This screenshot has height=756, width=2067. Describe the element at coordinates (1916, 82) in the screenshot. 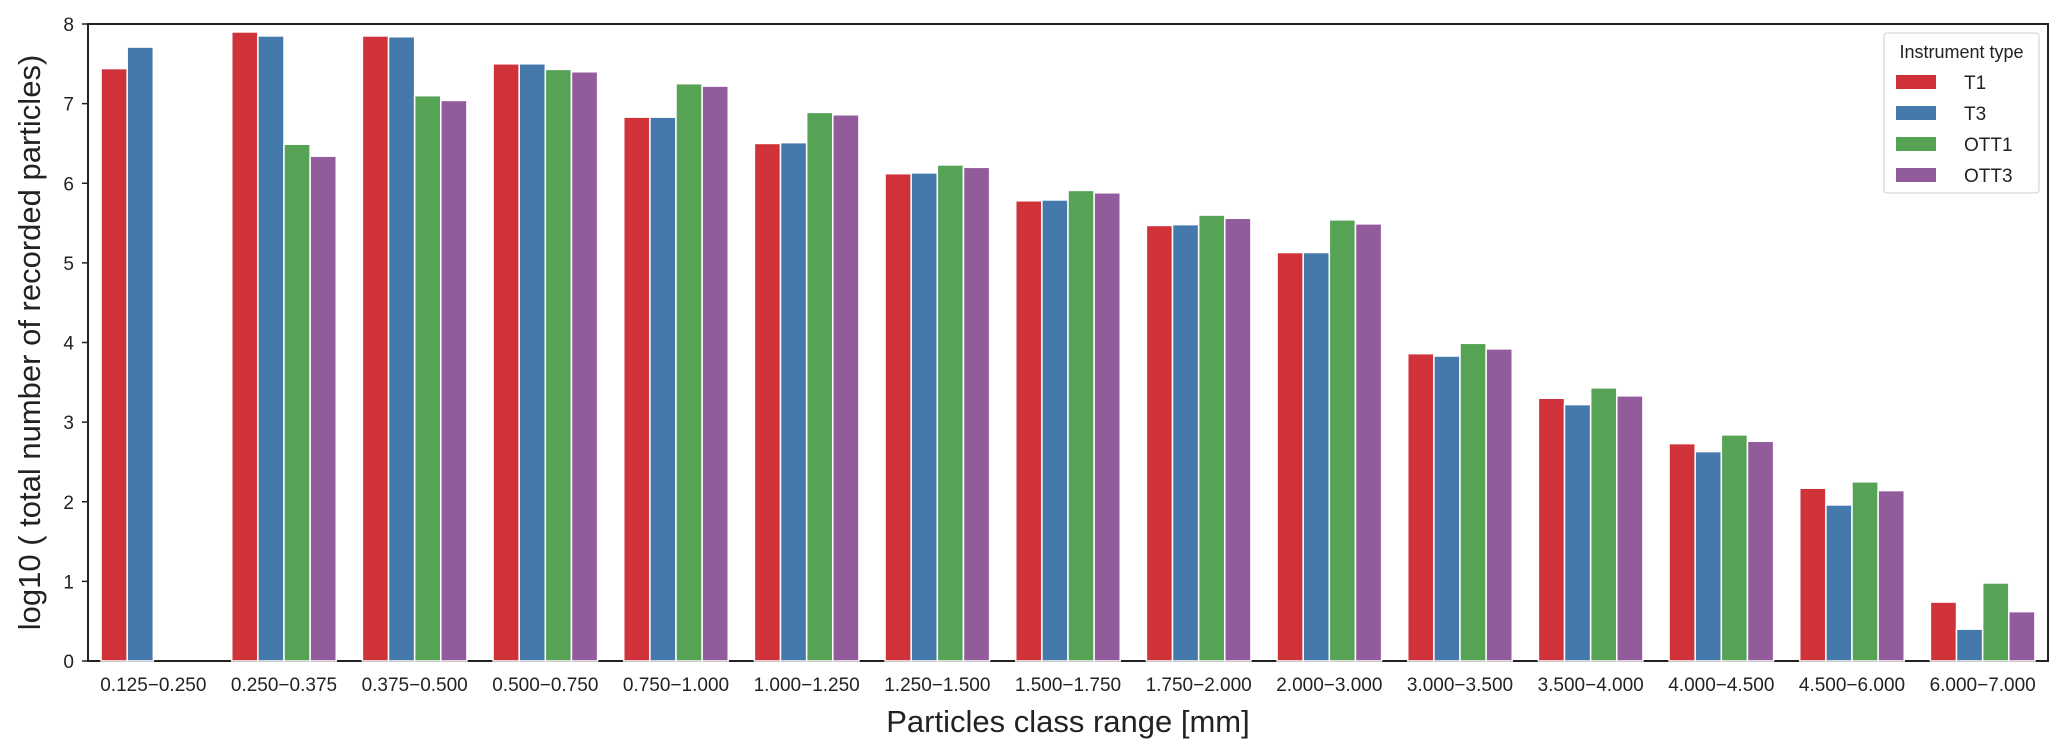

I see `legend-swatch-t1` at that location.